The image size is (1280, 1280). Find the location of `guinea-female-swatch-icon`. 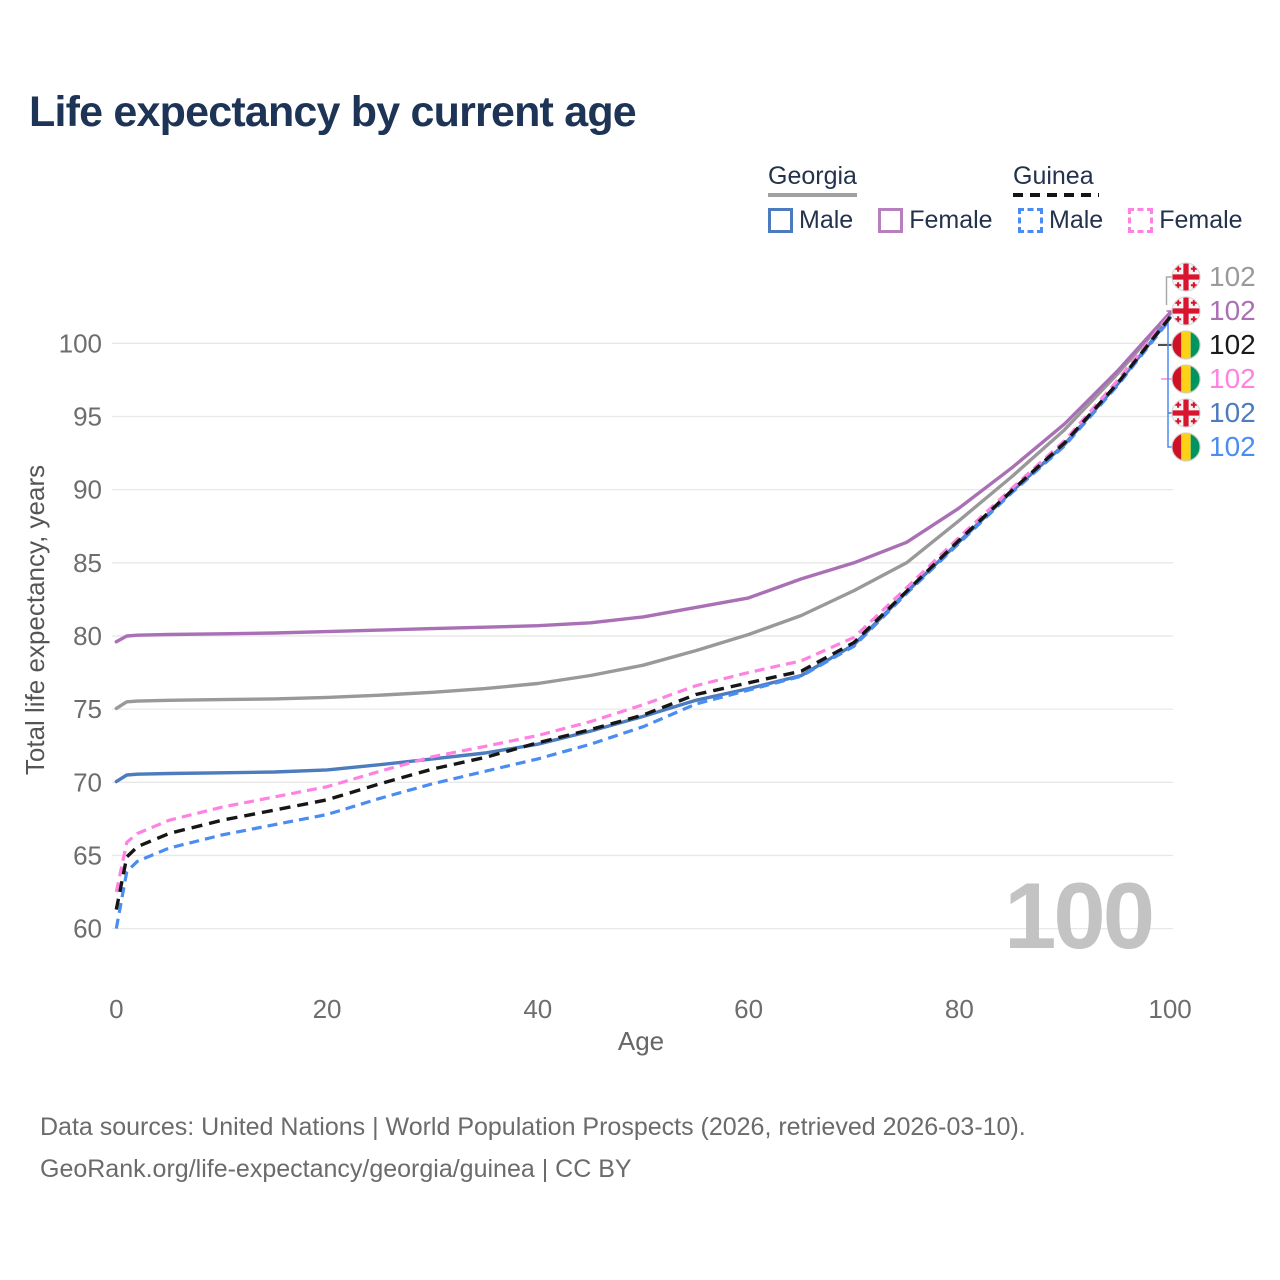

guinea-female-swatch-icon is located at coordinates (1141, 220).